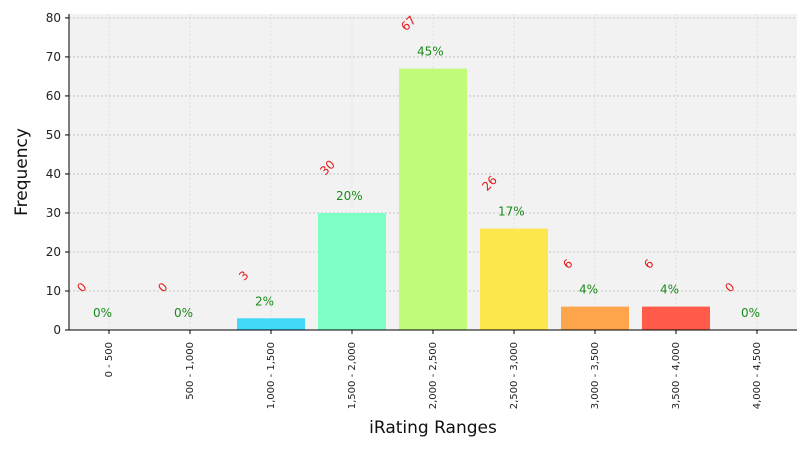 This screenshot has width=810, height=450. Describe the element at coordinates (511, 212) in the screenshot. I see `percent-label: 17%` at that location.